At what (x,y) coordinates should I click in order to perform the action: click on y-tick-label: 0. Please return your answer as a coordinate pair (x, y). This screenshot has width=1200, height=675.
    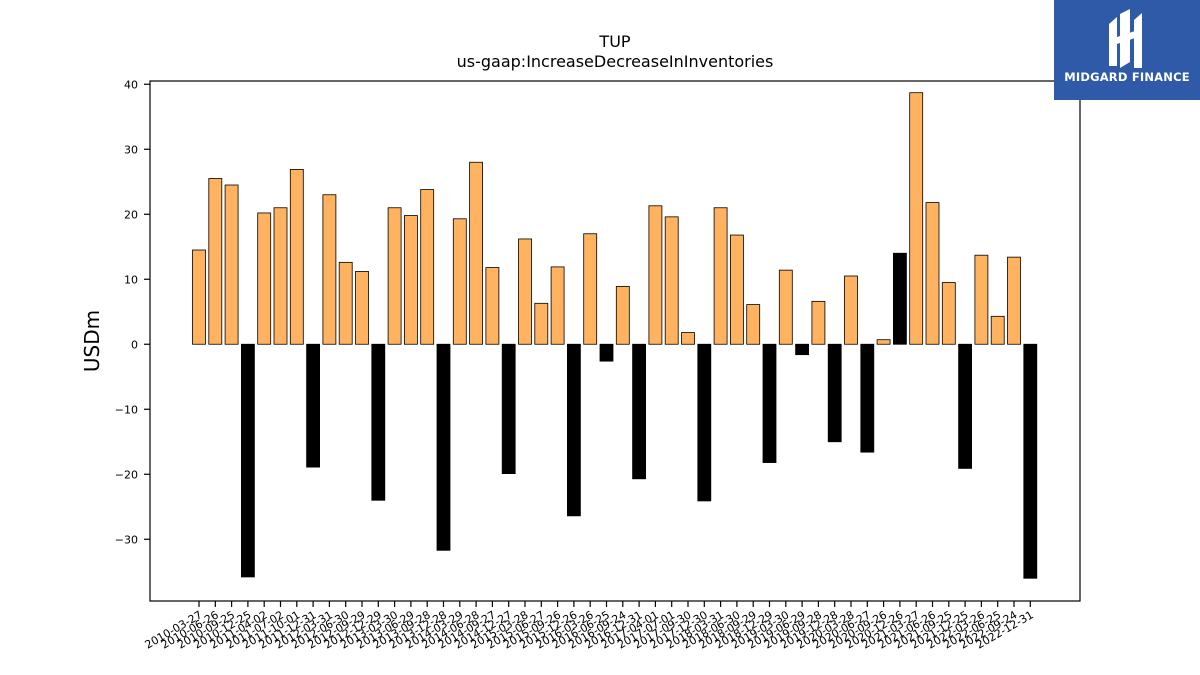
    Looking at the image, I should click on (134, 344).